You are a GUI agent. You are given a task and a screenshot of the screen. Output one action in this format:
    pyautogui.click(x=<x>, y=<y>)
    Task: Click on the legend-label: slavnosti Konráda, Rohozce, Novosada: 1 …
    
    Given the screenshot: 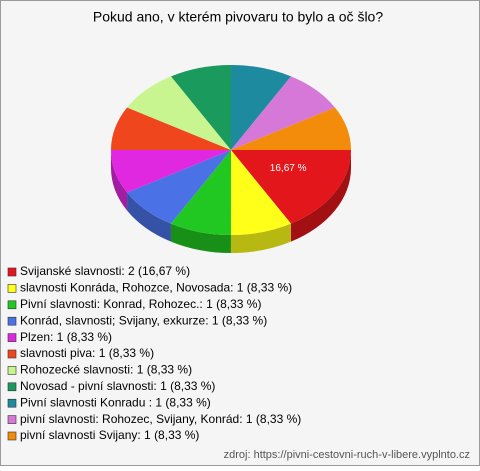 What is the action you would take?
    pyautogui.click(x=156, y=288)
    